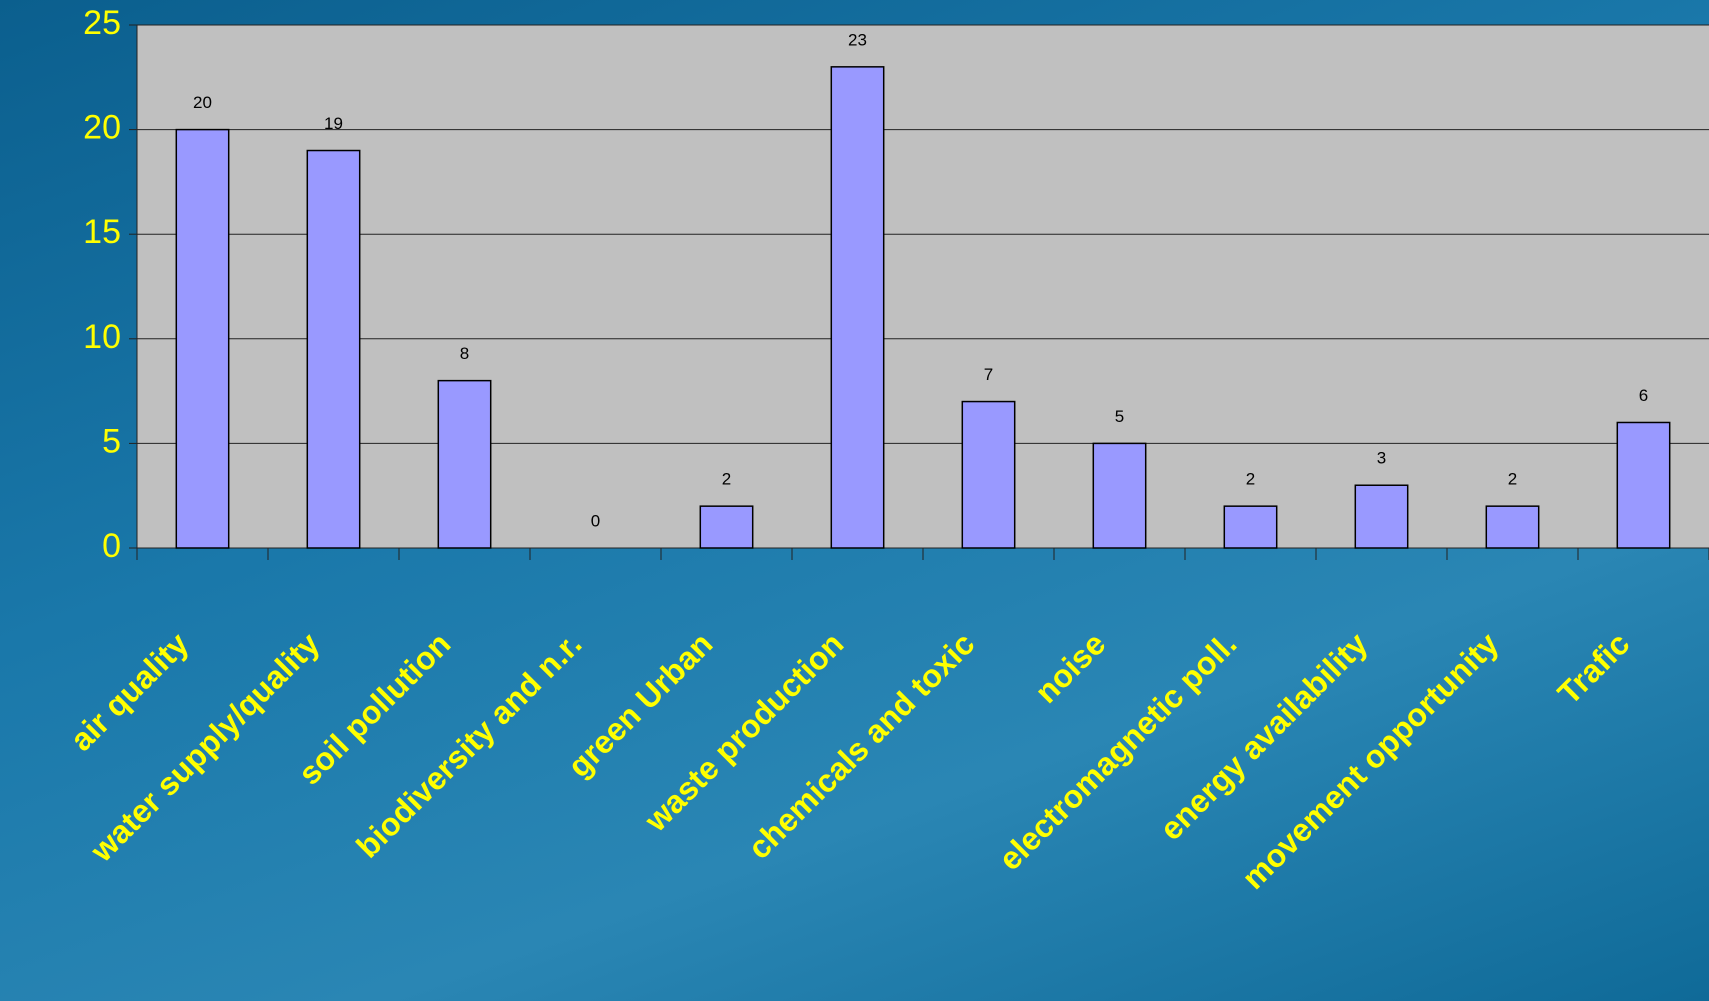 This screenshot has height=1001, width=1709. Describe the element at coordinates (857, 39) in the screenshot. I see `value-label: 23` at that location.